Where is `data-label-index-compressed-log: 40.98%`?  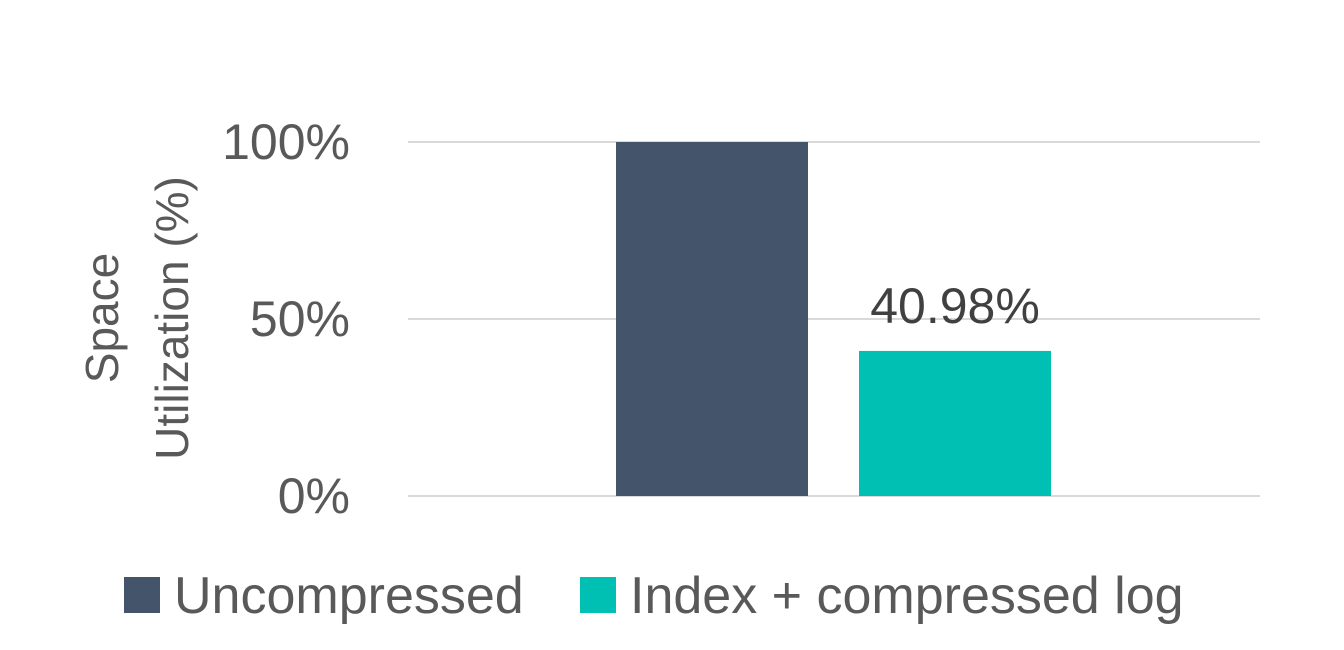
data-label-index-compressed-log: 40.98% is located at coordinates (955, 306).